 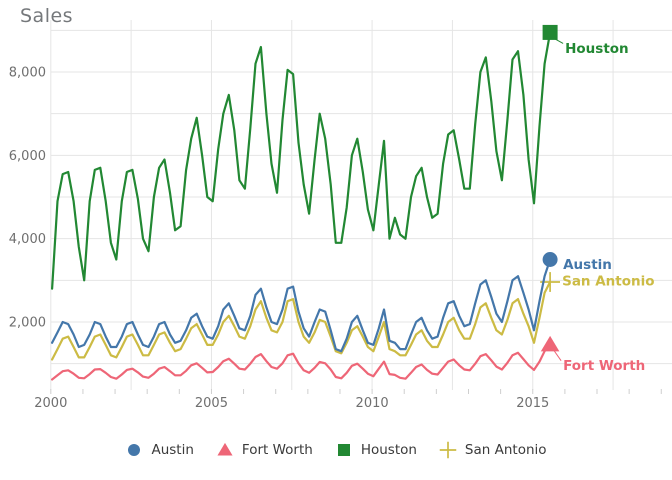 I want to click on series-end-marker-fort-worth, so click(x=550, y=343).